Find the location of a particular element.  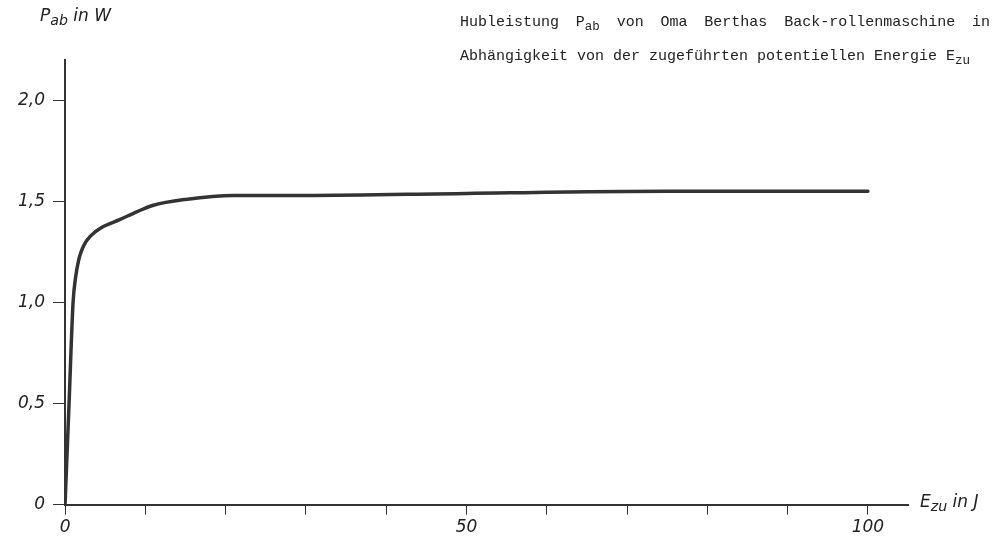

x-tick-label: 50 is located at coordinates (466, 526).